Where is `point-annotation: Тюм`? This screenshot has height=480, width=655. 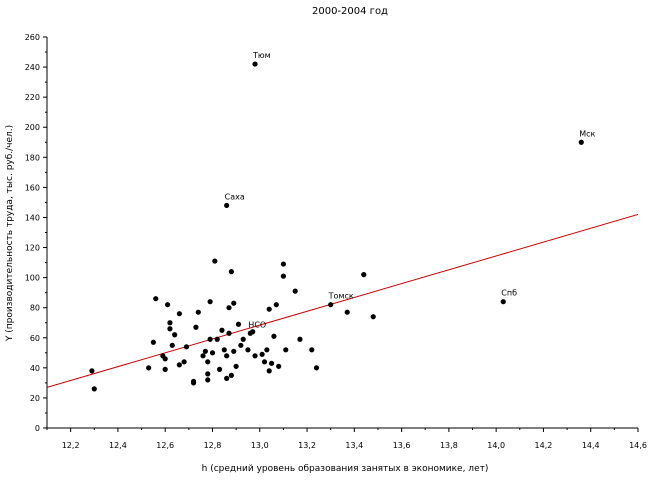 point-annotation: Тюм is located at coordinates (261, 55).